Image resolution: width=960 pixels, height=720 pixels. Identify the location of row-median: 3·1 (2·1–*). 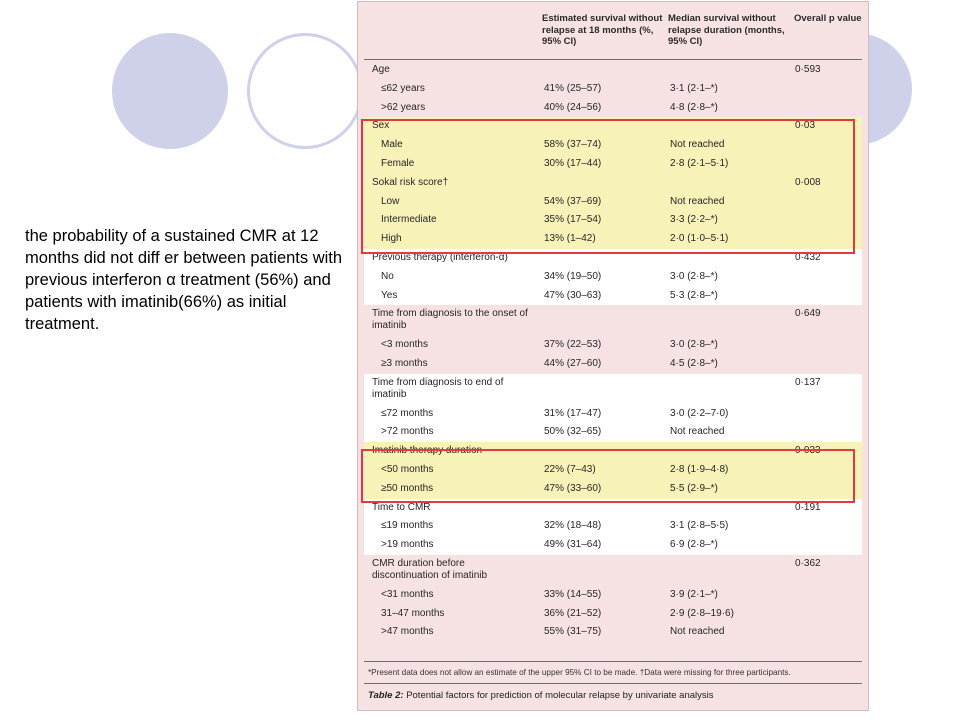
(694, 88).